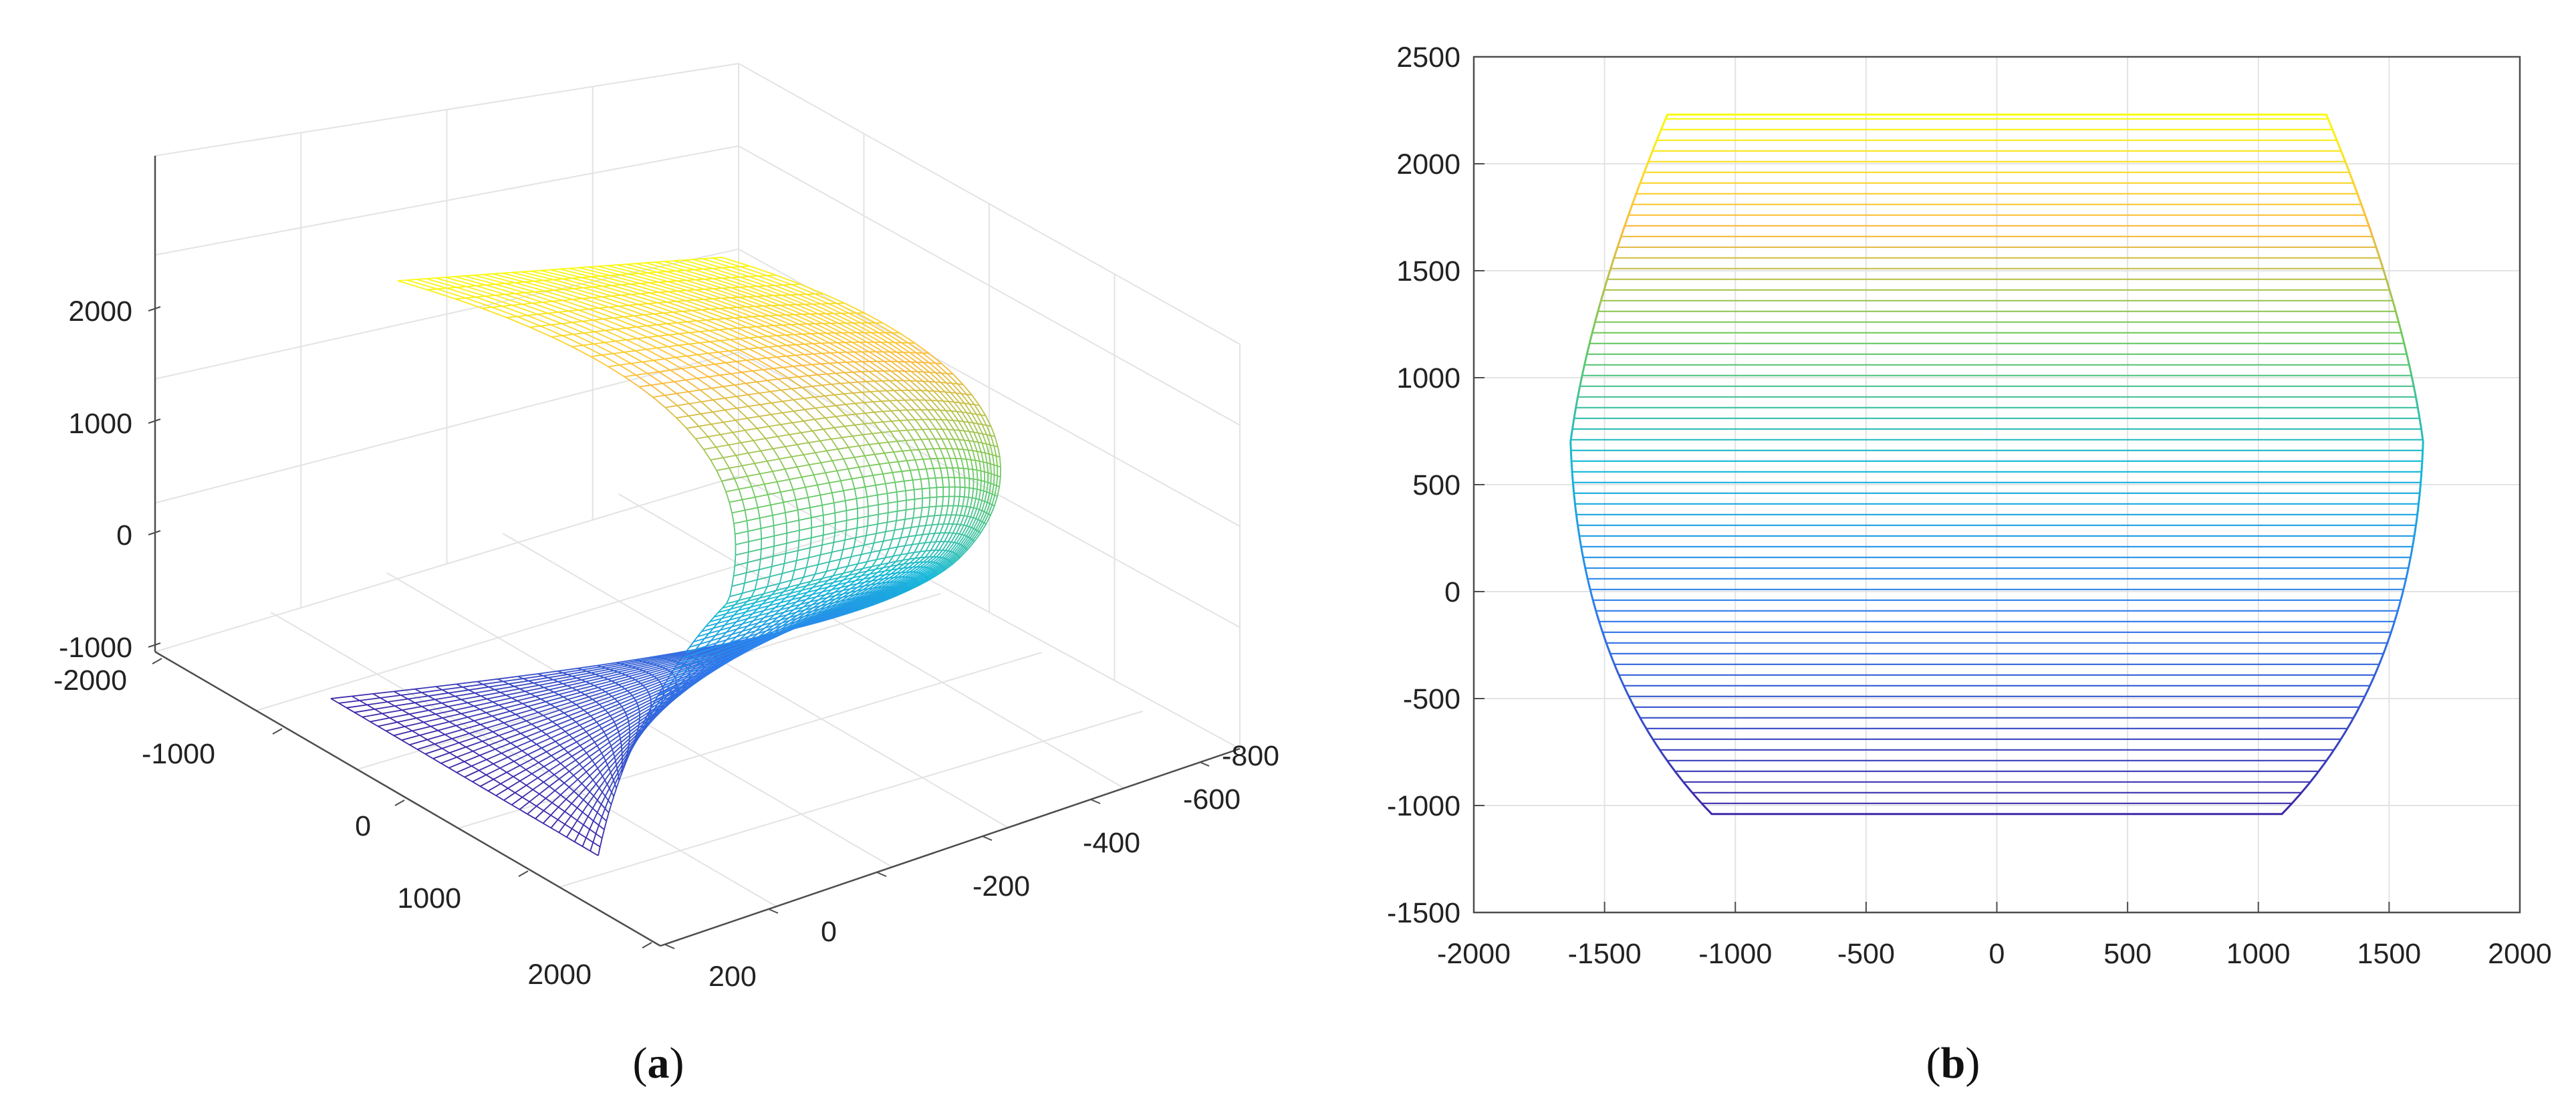  I want to click on panel-b-y-tick-label: 1000, so click(1428, 378).